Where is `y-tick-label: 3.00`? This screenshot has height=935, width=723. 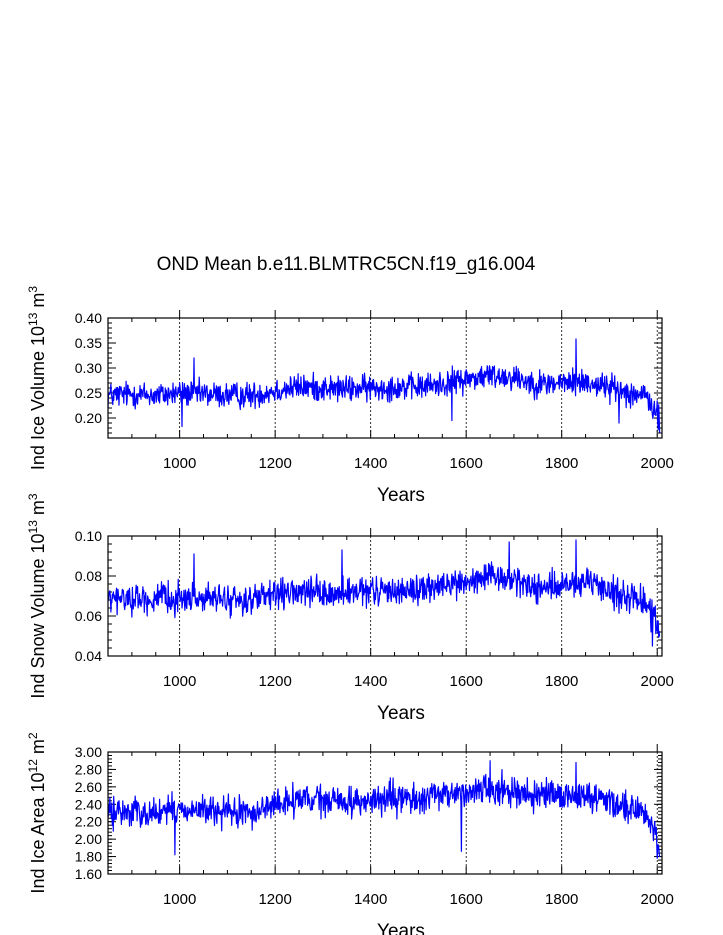
y-tick-label: 3.00 is located at coordinates (88, 752).